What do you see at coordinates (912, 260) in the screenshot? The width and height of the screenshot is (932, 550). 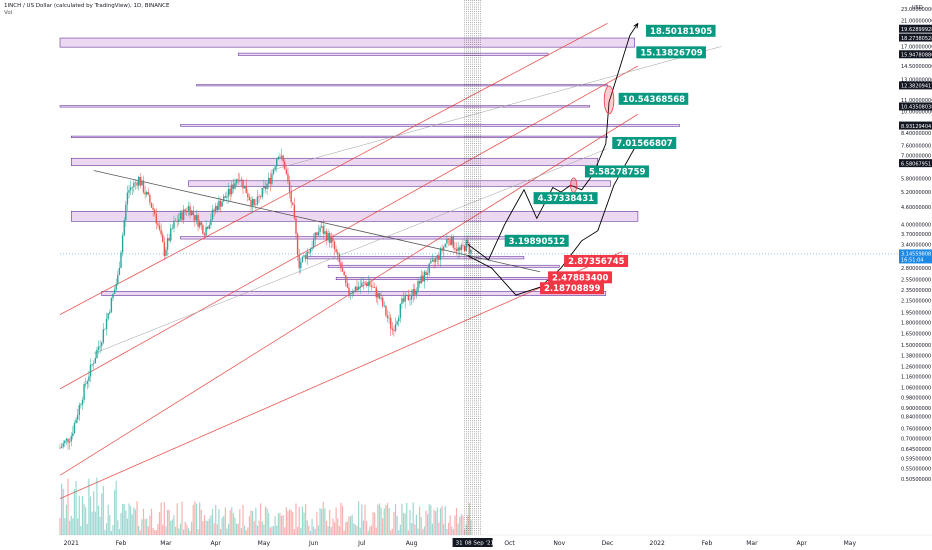 I see `current-price-countdown: 16:51:04` at bounding box center [912, 260].